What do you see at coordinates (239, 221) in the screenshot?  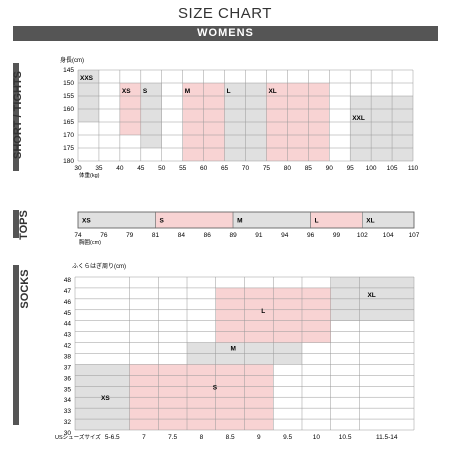 I see `tops-size-label-m: M` at bounding box center [239, 221].